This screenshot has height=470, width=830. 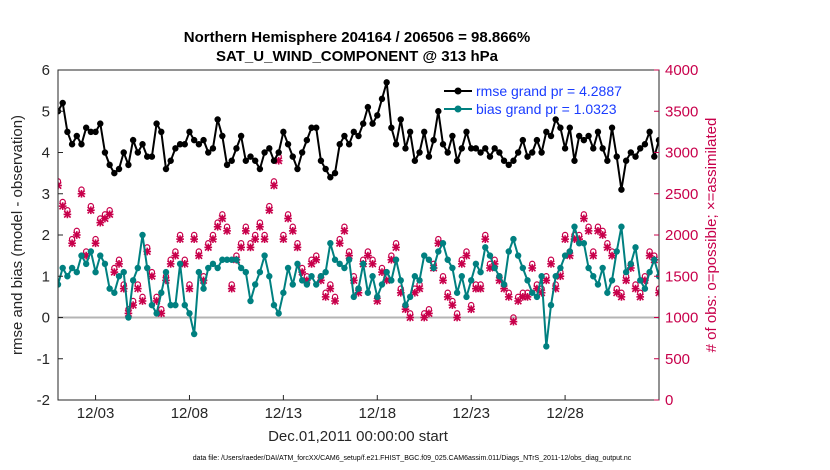 What do you see at coordinates (46, 70) in the screenshot?
I see `y-tick-label: 6` at bounding box center [46, 70].